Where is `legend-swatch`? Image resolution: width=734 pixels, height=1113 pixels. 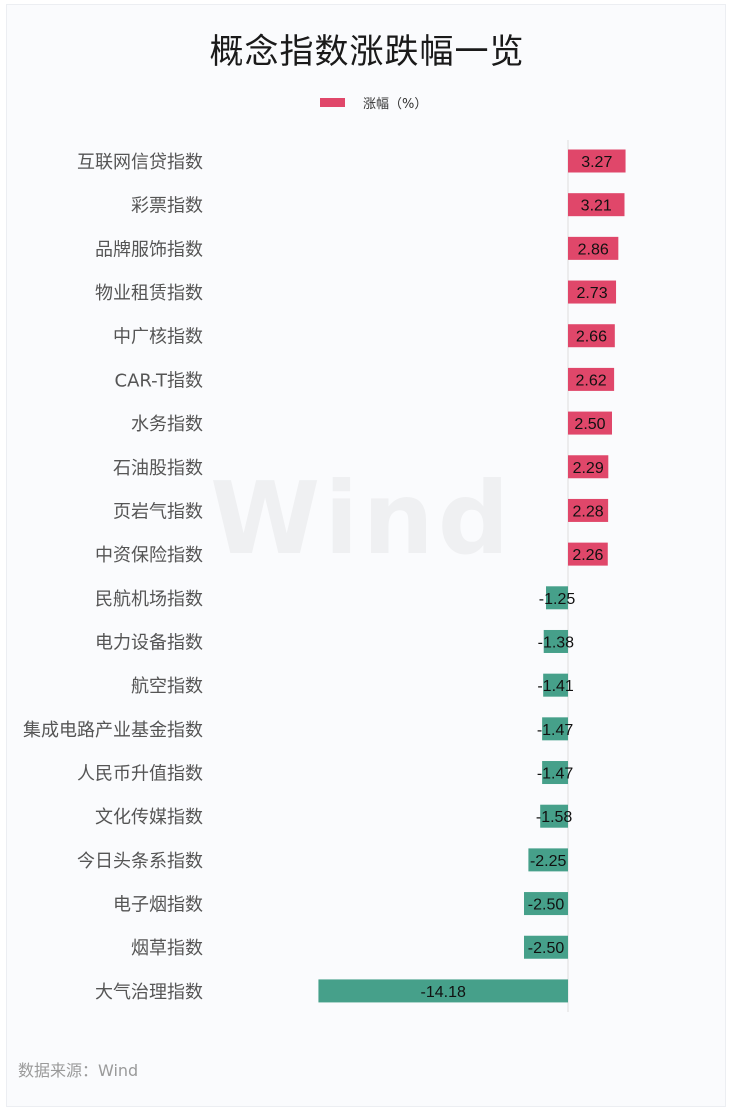 legend-swatch is located at coordinates (332, 102).